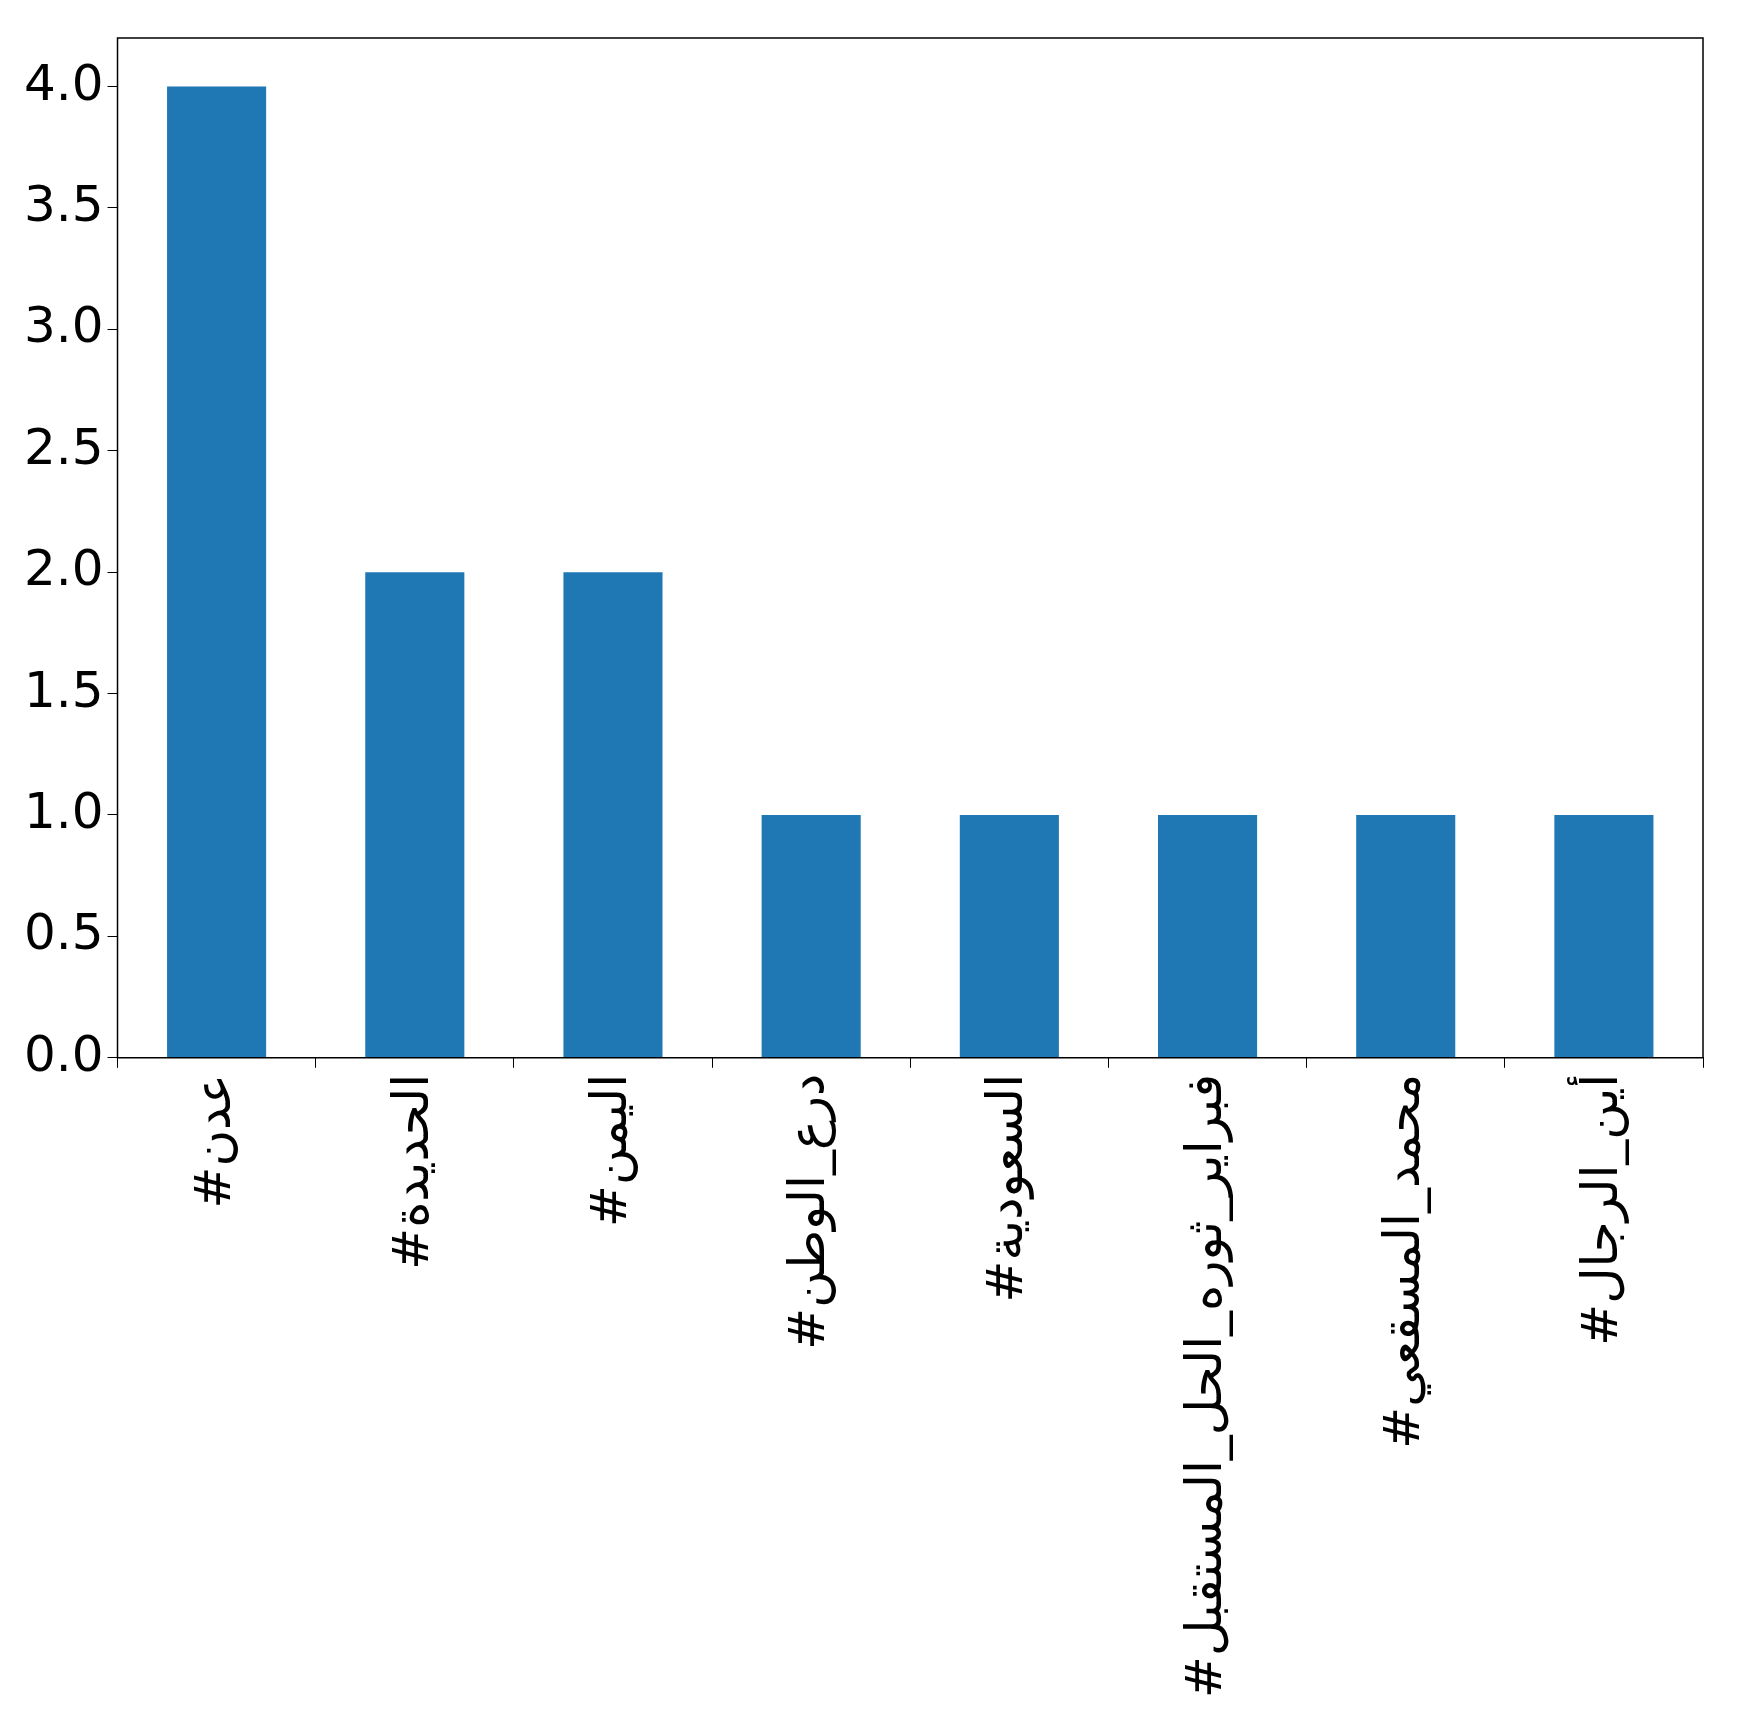 Image resolution: width=1739 pixels, height=1714 pixels. What do you see at coordinates (63, 446) in the screenshot?
I see `y-tick-label: 2.5` at bounding box center [63, 446].